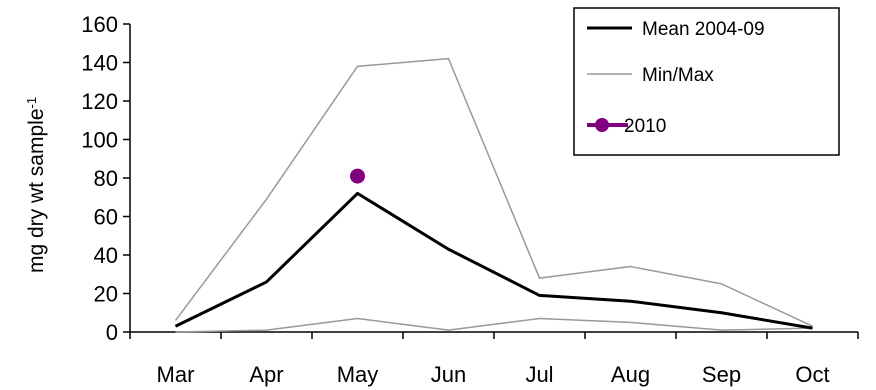 This screenshot has height=390, width=876. What do you see at coordinates (721, 374) in the screenshot?
I see `x-tick-label: Sep` at bounding box center [721, 374].